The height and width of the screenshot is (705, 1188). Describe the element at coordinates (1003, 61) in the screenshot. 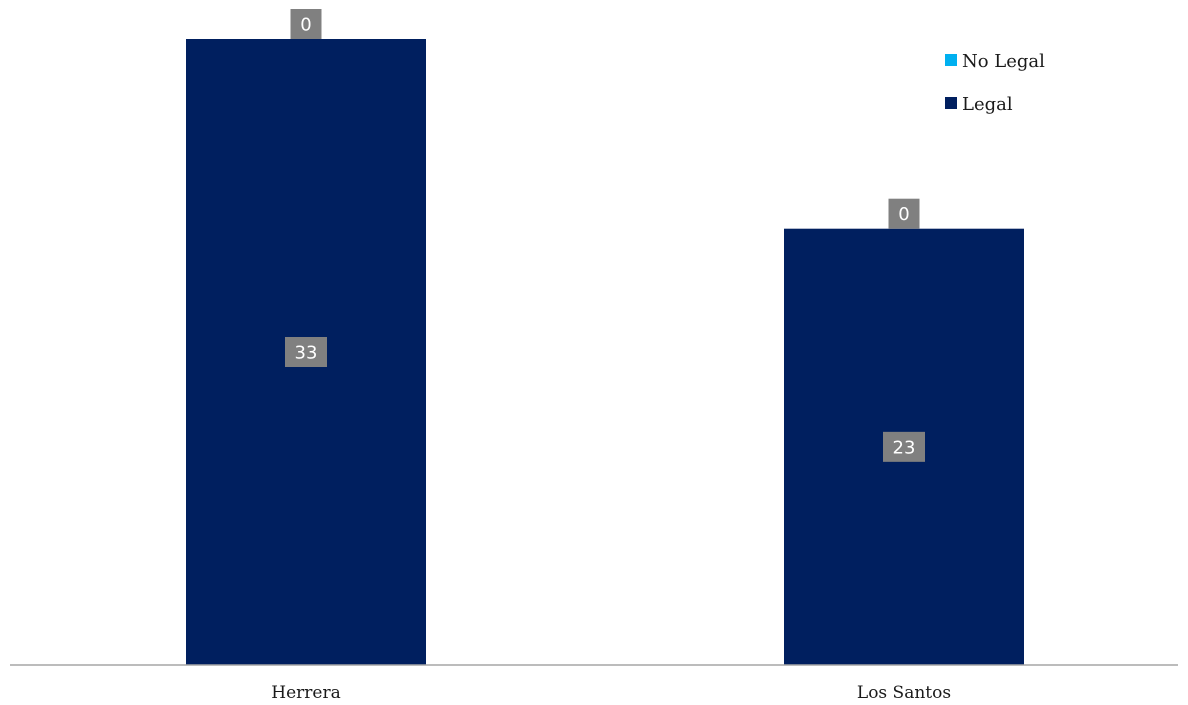

I see `legend-label-no-legal: No Legal` at that location.